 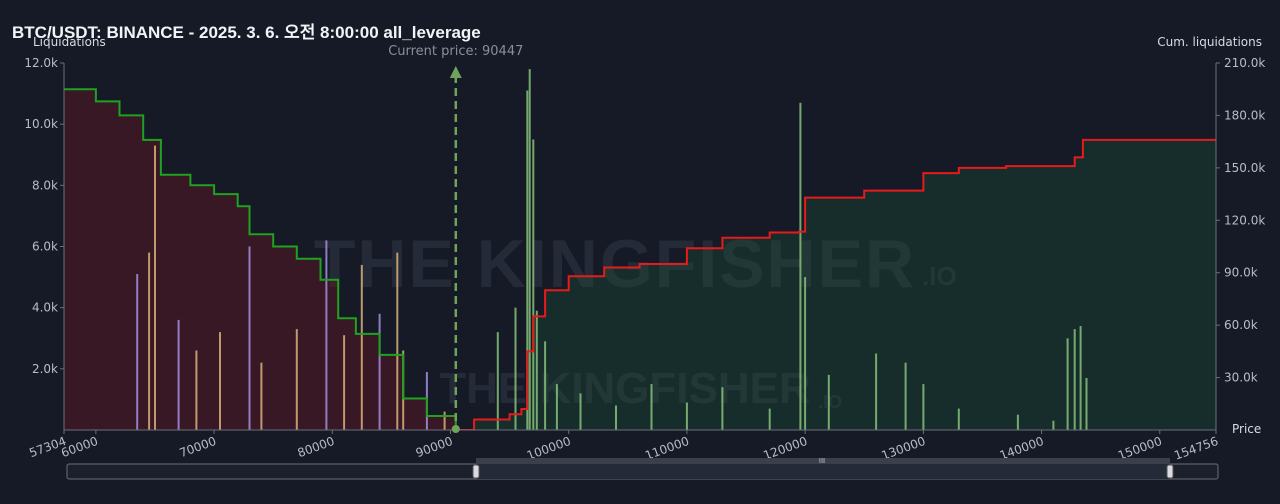 What do you see at coordinates (1241, 325) in the screenshot?
I see `y-right-tick-label: 60.0k` at bounding box center [1241, 325].